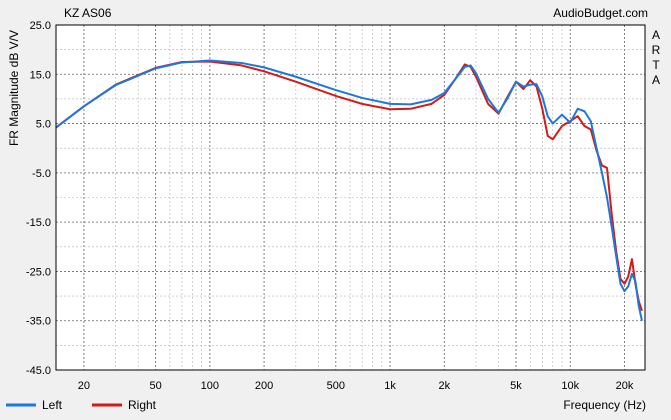 The height and width of the screenshot is (420, 671). Describe the element at coordinates (656, 65) in the screenshot. I see `side-label-letter: T` at that location.